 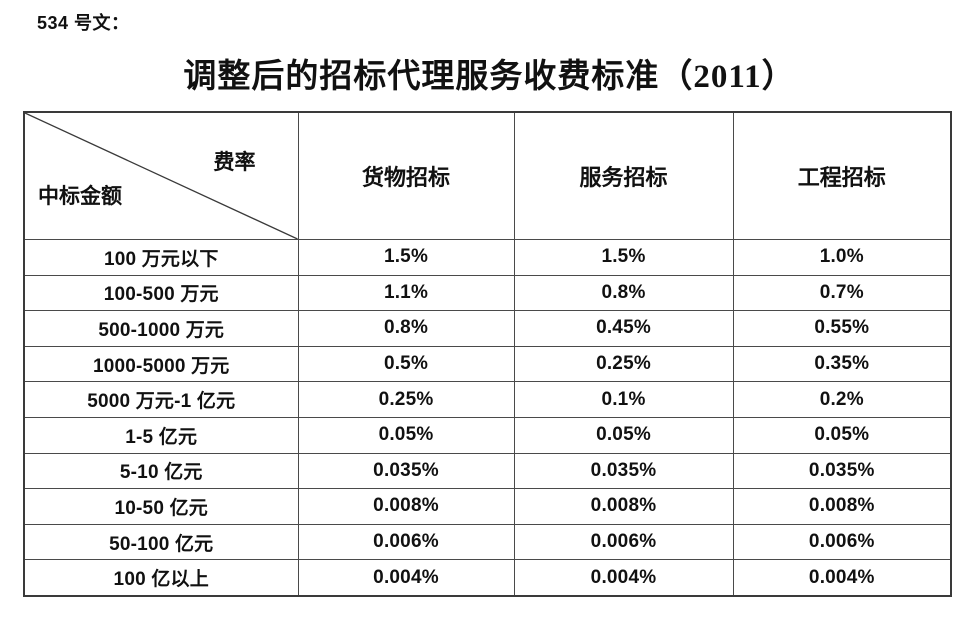 What do you see at coordinates (842, 578) in the screenshot?
I see `rate-cell-engineering: 0.004%` at bounding box center [842, 578].